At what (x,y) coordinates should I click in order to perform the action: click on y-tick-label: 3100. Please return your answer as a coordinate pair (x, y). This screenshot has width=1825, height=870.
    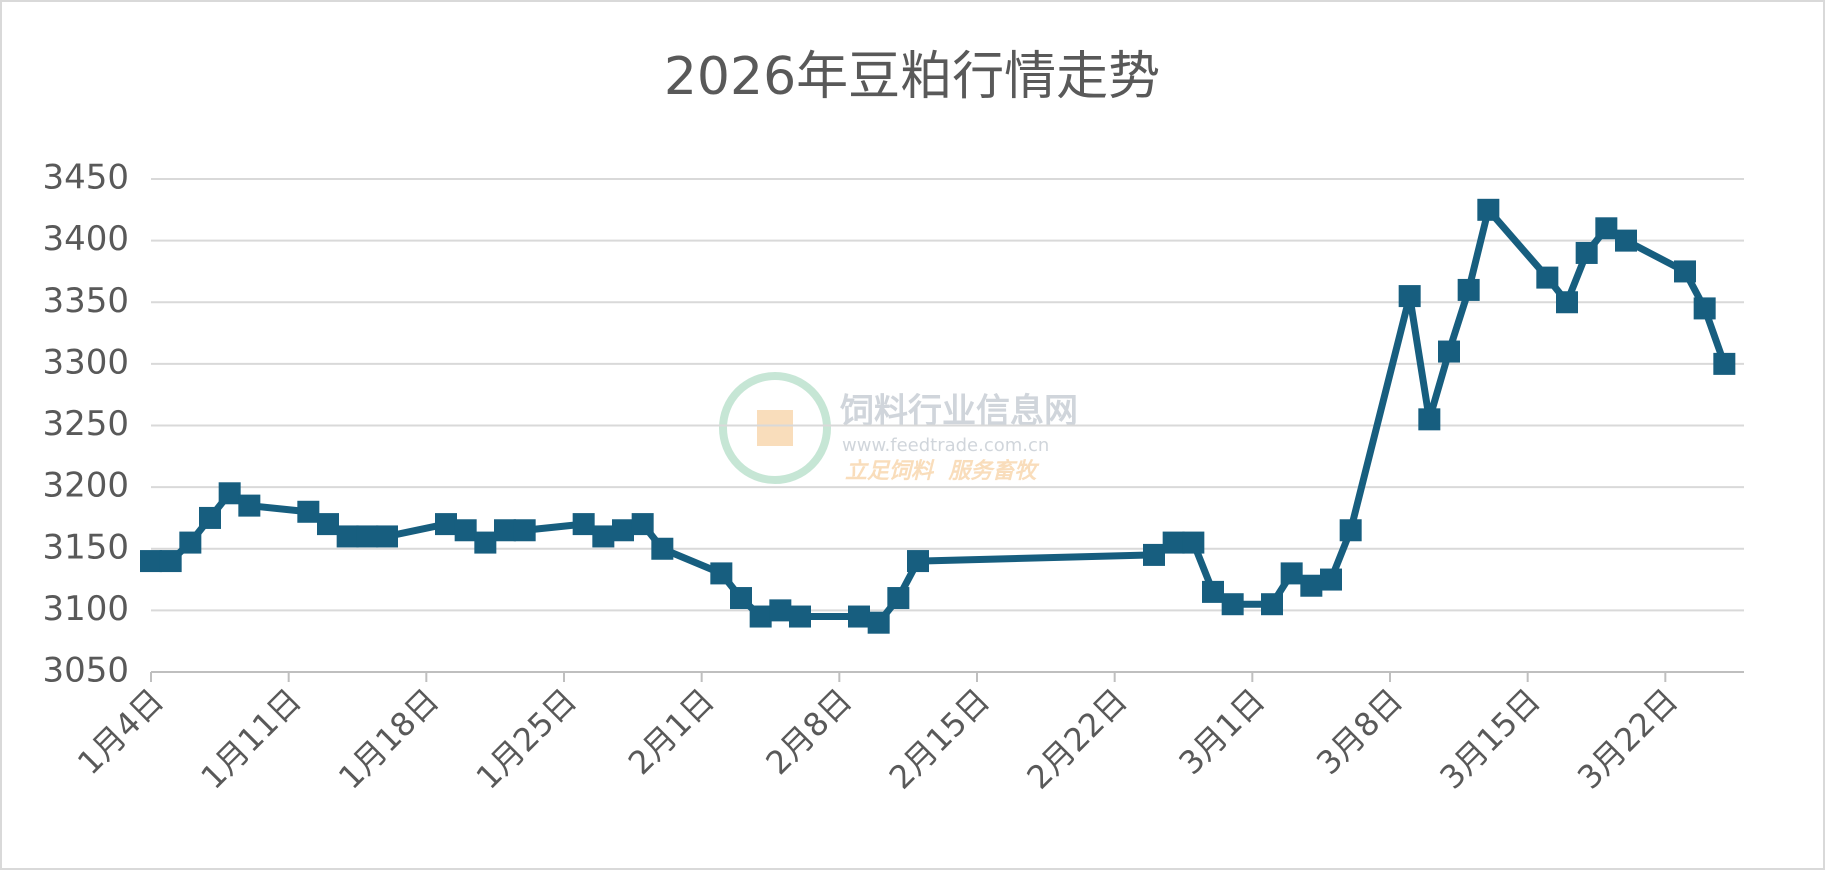
    Looking at the image, I should click on (85, 609).